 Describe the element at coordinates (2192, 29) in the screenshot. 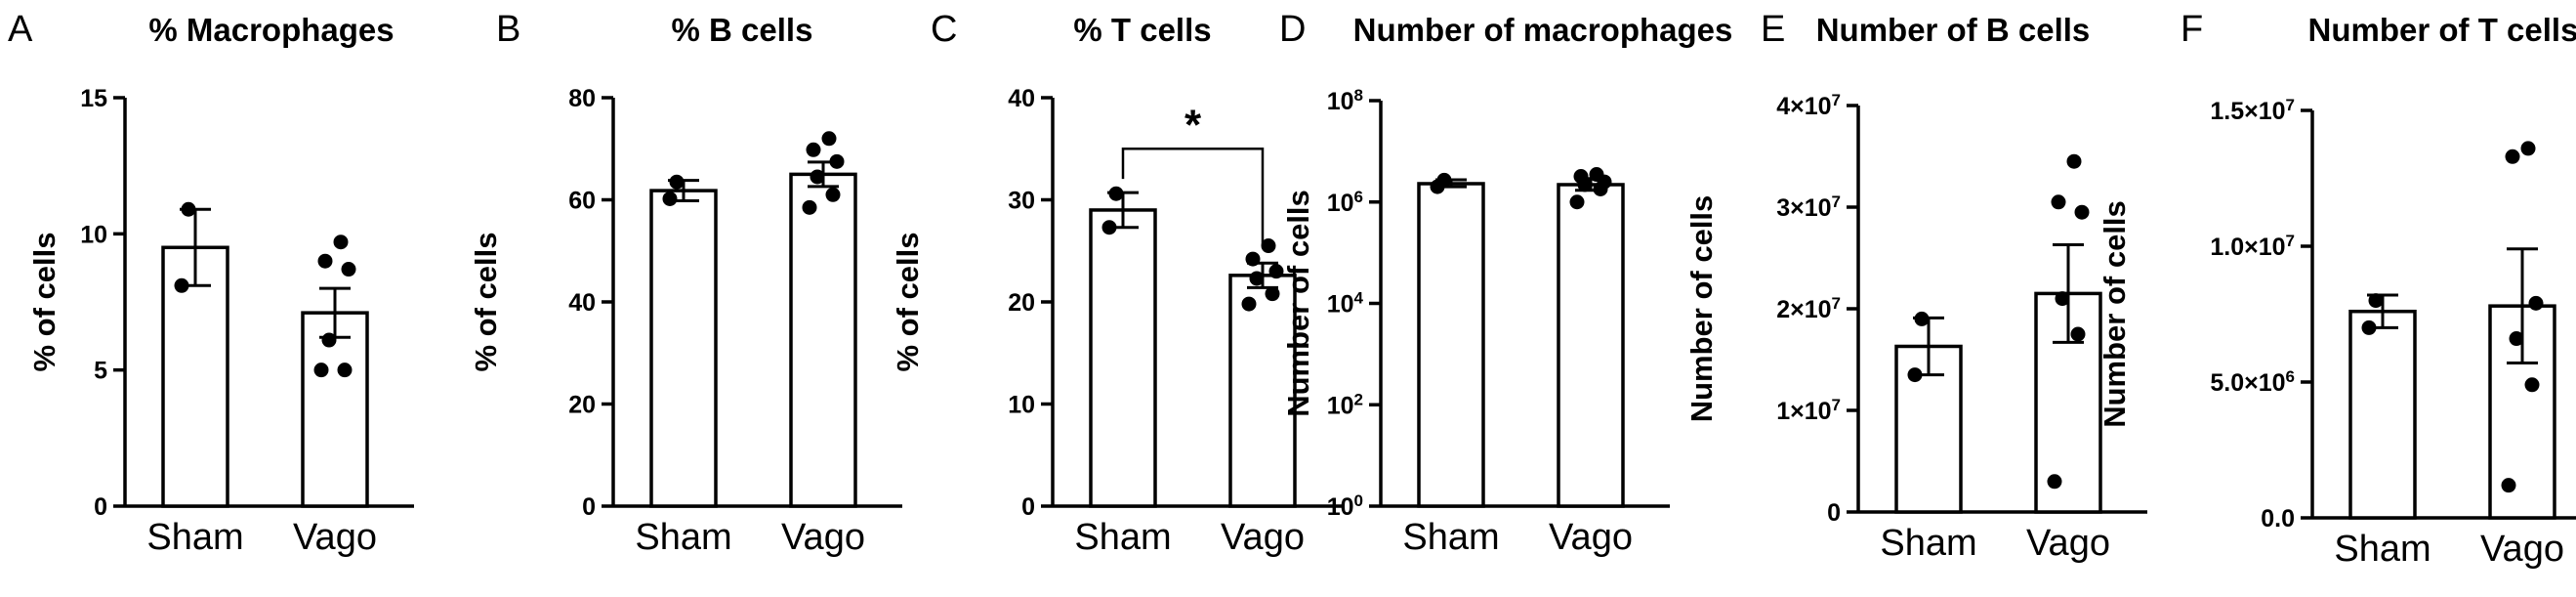

I see `panel-letter: F` at that location.